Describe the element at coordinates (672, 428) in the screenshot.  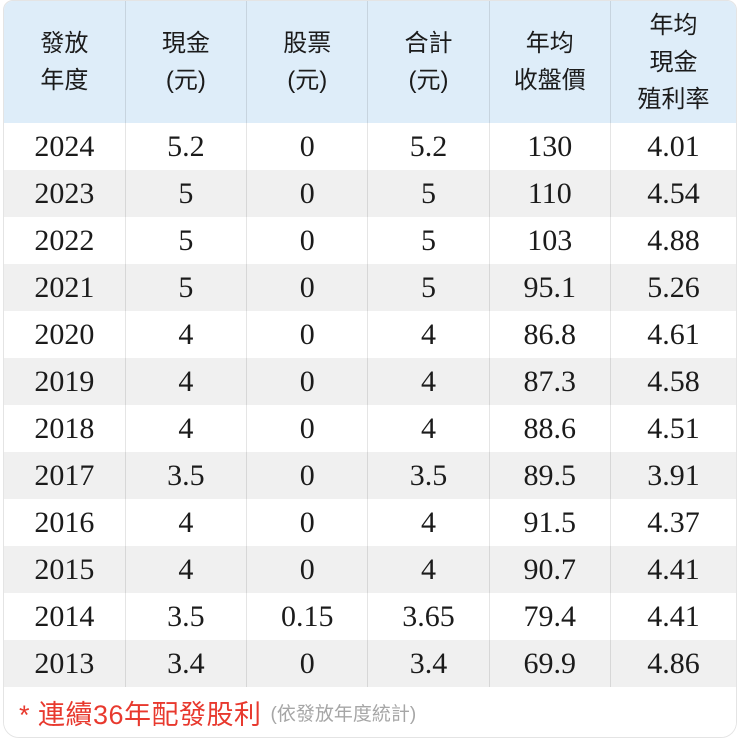
I see `cell-cash-yield: 4.51` at that location.